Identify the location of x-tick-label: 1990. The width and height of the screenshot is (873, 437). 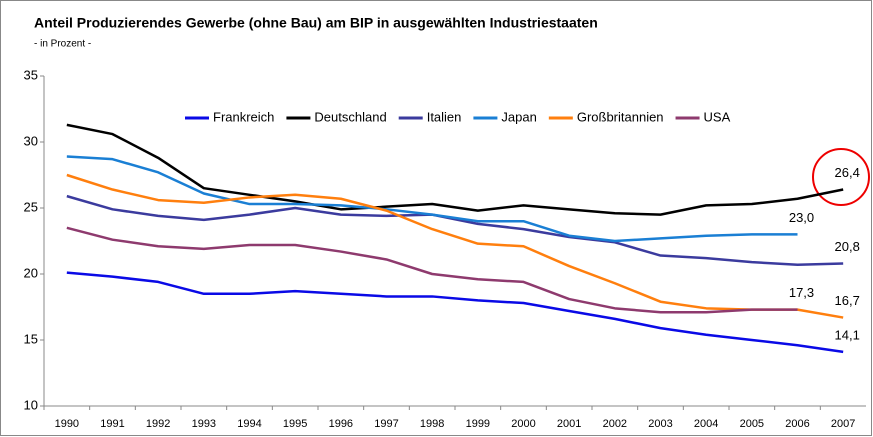
(67, 424).